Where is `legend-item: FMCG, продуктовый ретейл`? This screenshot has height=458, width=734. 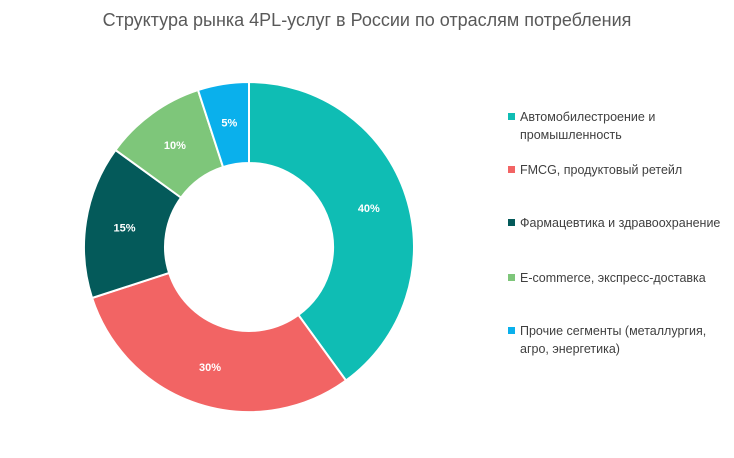
legend-item: FMCG, продуктовый ретейл is located at coordinates (618, 170).